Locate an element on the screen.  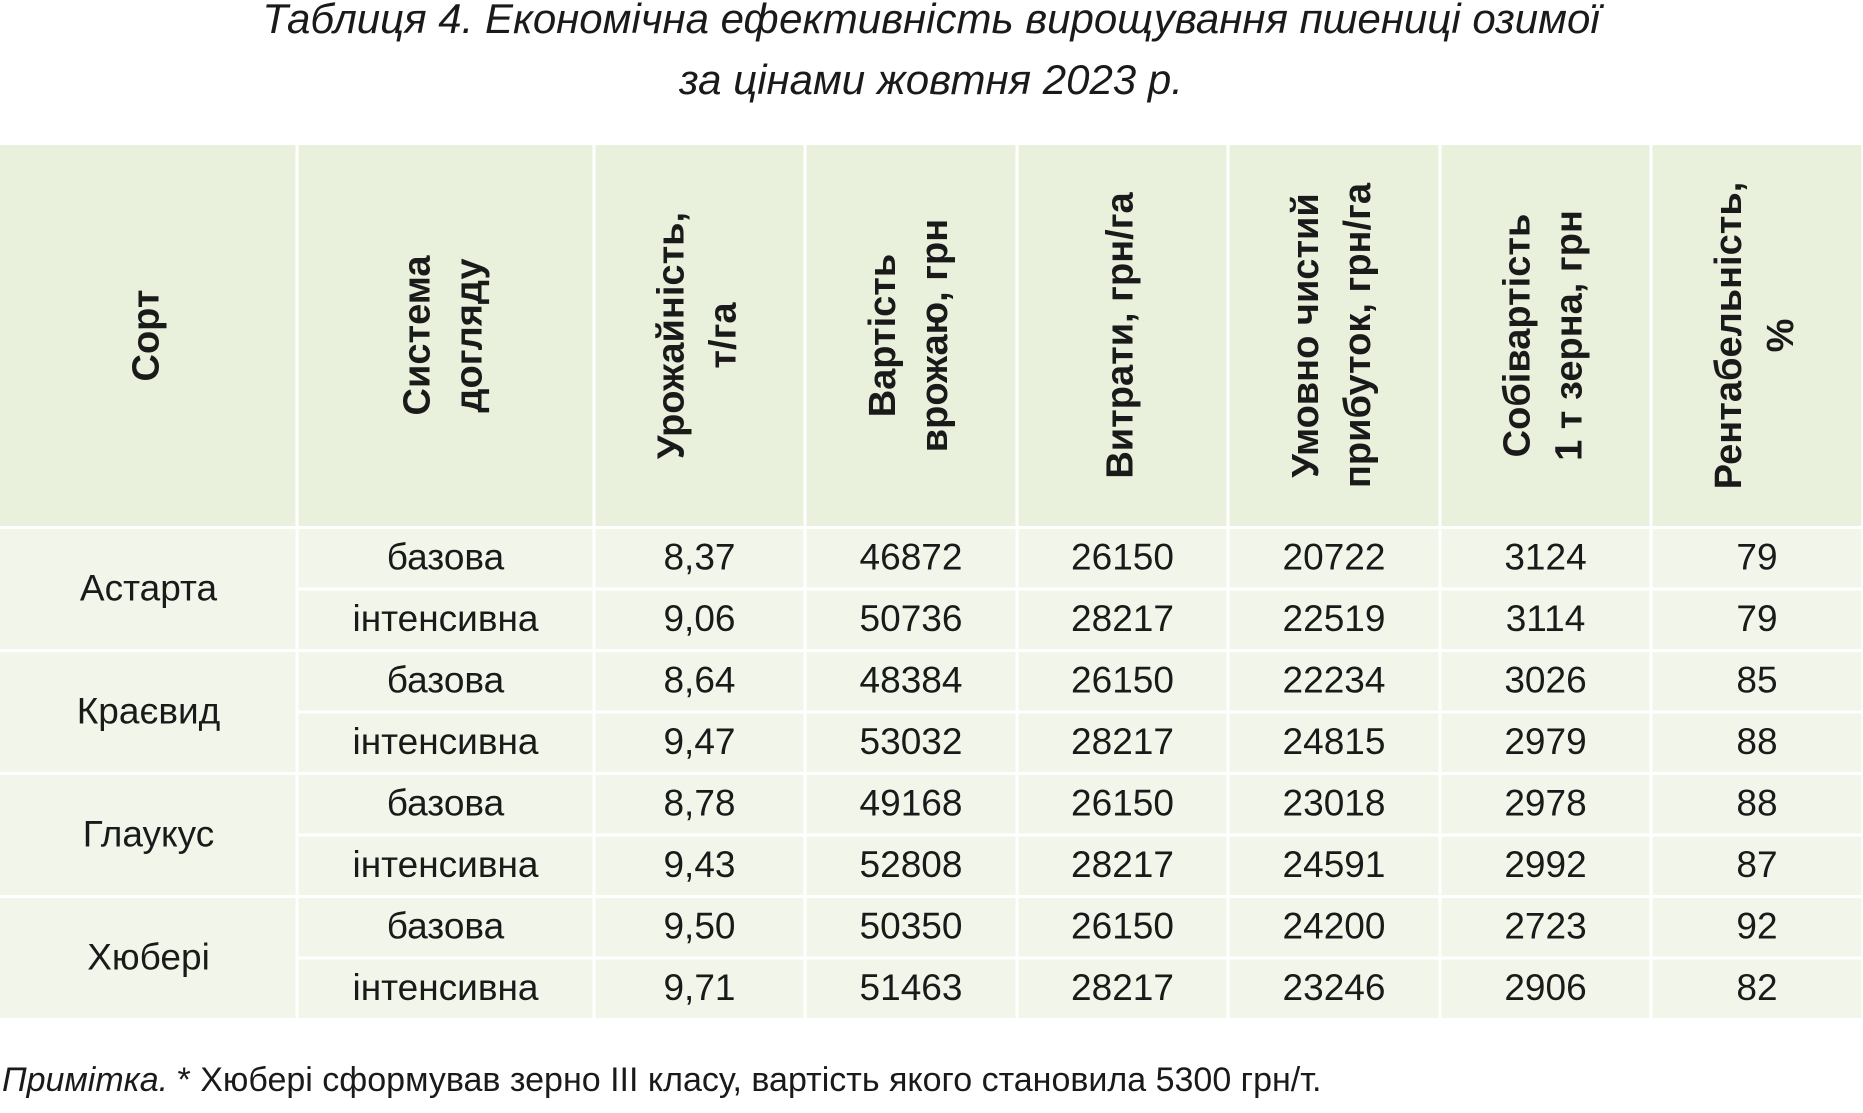
header-text: прибуток, грн/га is located at coordinates (1358, 335).